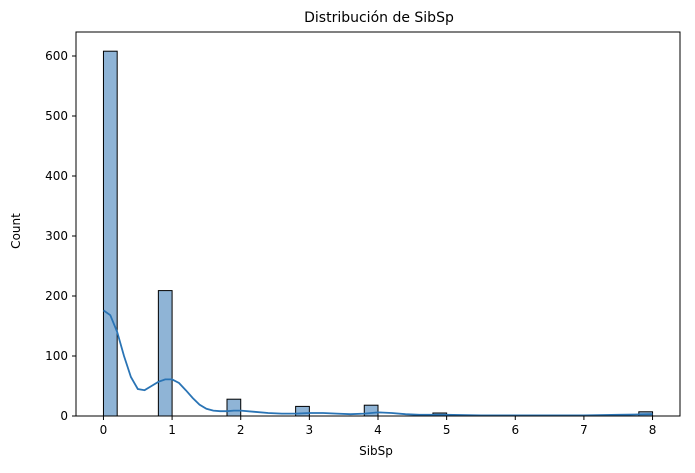  I want to click on y-tick-label: 300, so click(56, 236).